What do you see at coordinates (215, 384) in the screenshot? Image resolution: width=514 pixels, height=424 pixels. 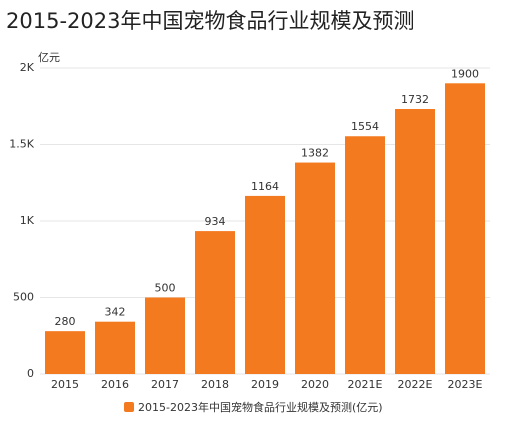 I see `x-tick-label: 2018` at bounding box center [215, 384].